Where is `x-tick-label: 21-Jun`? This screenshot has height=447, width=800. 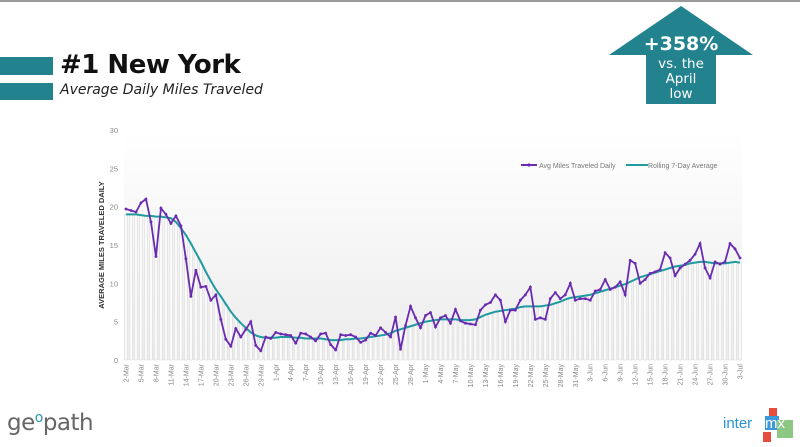
x-tick-label: 21-Jun is located at coordinates (681, 375).